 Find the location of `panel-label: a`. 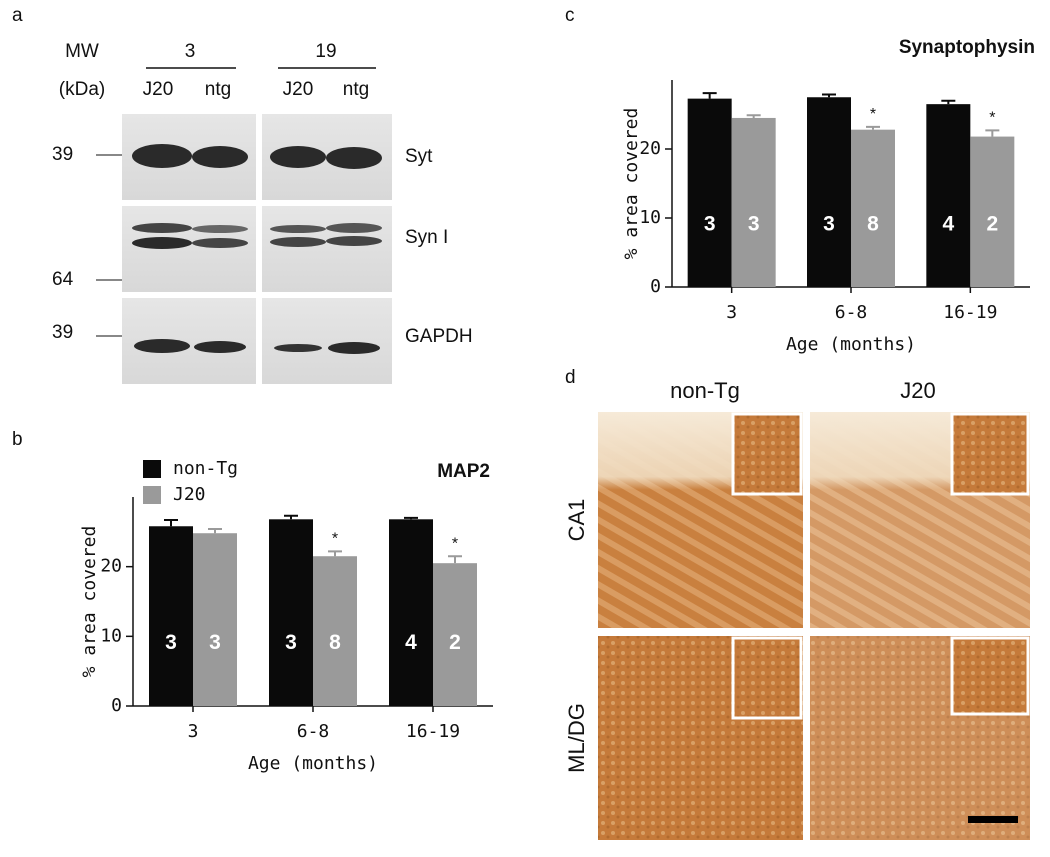

panel-label: a is located at coordinates (17, 15).